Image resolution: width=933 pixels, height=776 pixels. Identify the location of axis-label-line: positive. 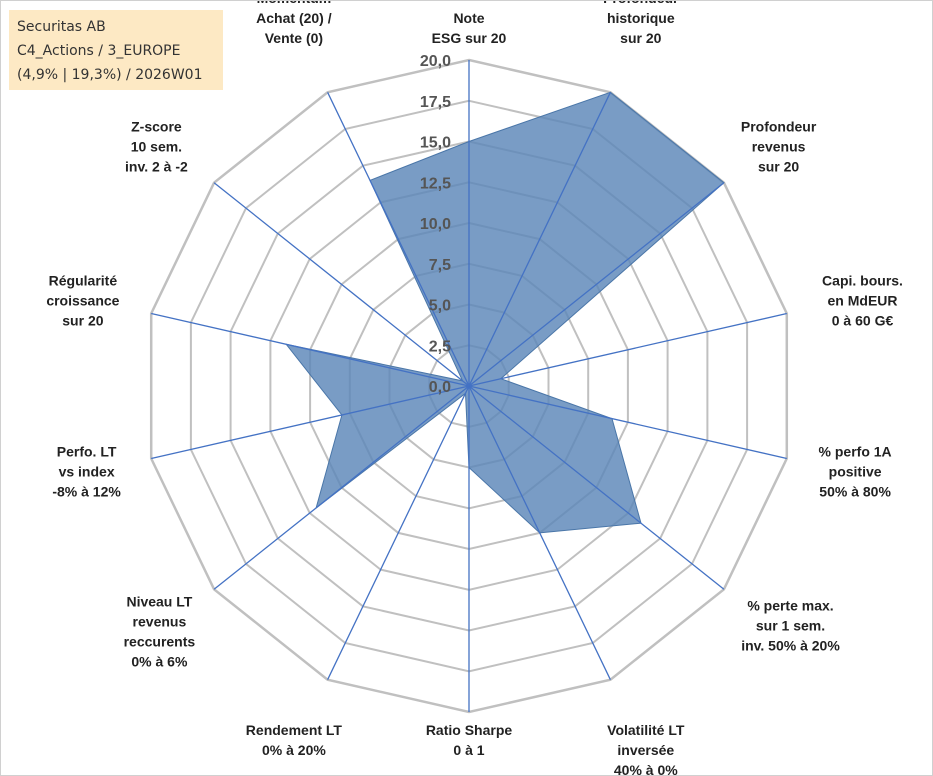
(855, 471).